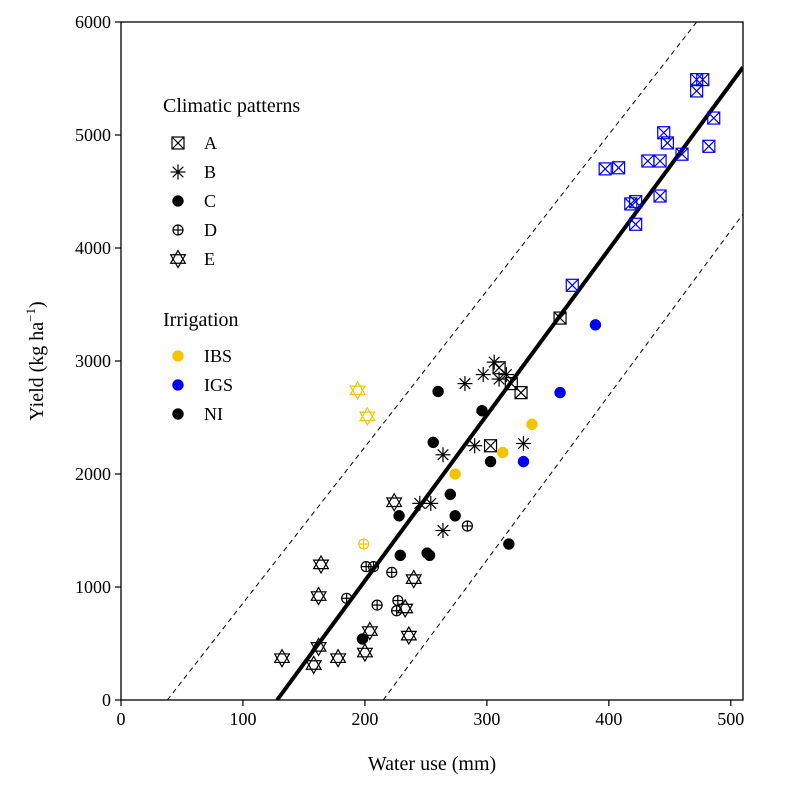 This screenshot has height=787, width=792. What do you see at coordinates (231, 106) in the screenshot?
I see `legend-title-climatic-patterns: Climatic patterns` at bounding box center [231, 106].